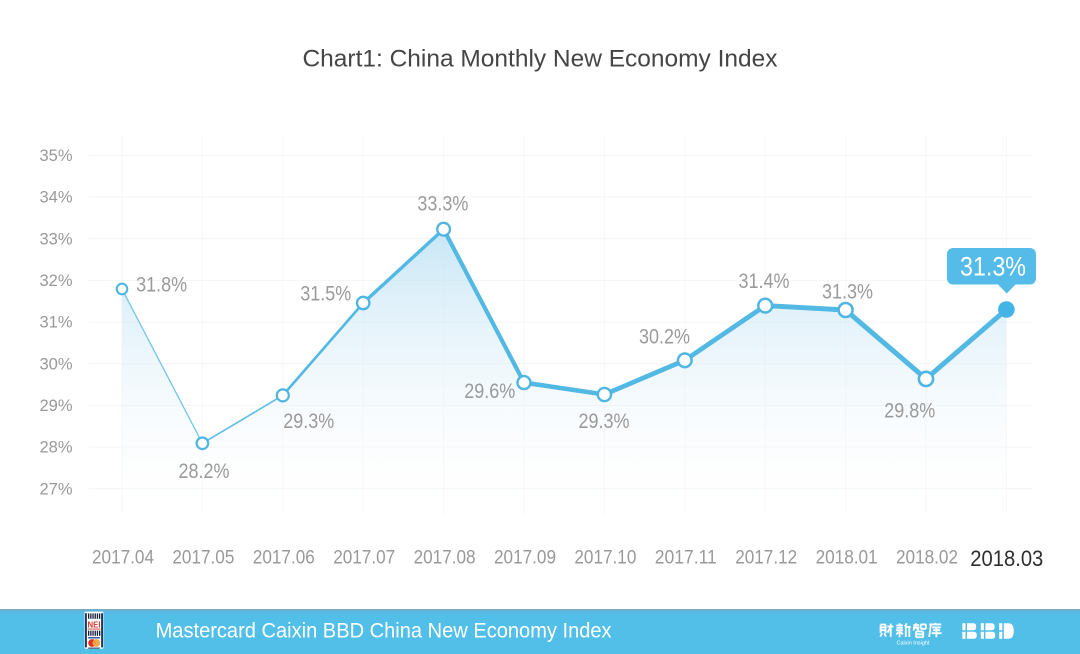 The width and height of the screenshot is (1080, 654). I want to click on svg-text: 2017.04, so click(123, 558).